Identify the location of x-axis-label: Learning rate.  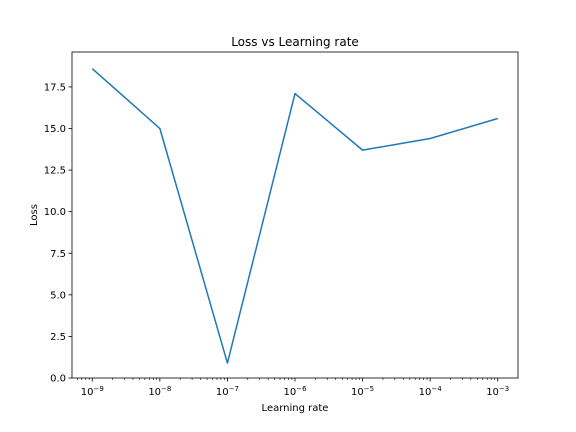
(295, 408).